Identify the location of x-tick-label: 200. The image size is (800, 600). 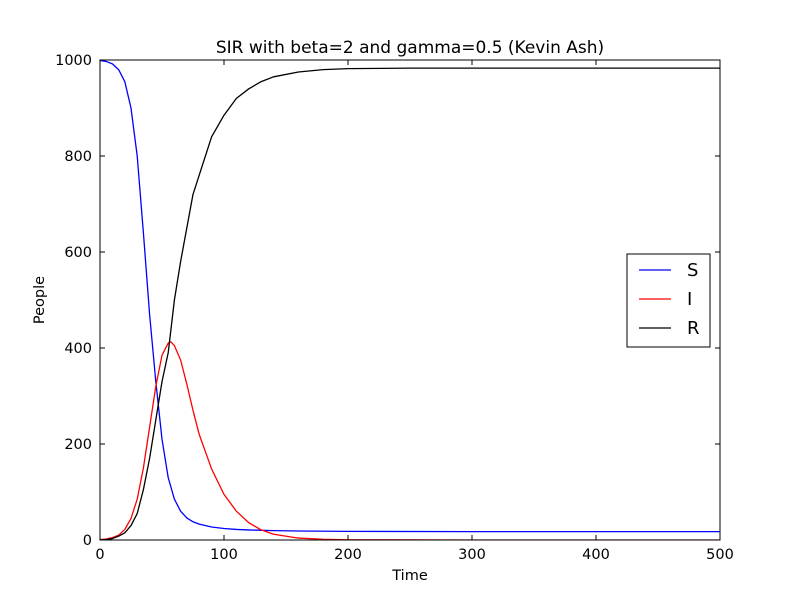
(348, 555).